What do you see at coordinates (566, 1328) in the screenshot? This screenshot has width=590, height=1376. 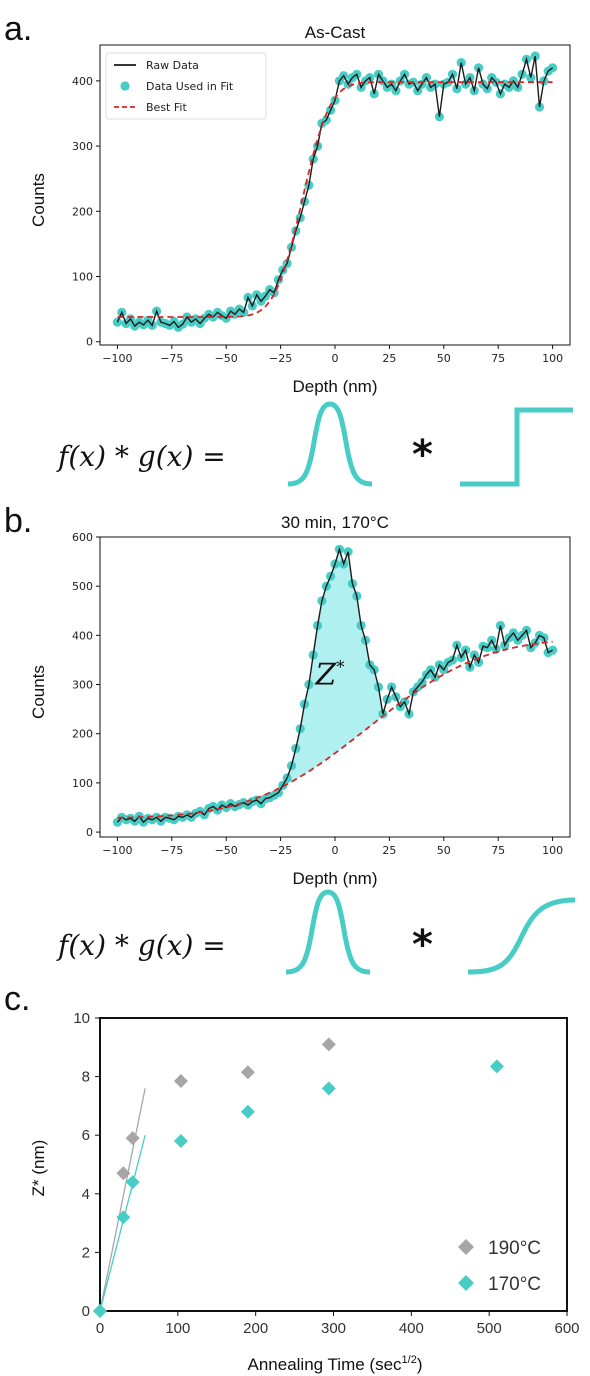 I see `x-tick-label: 600` at bounding box center [566, 1328].